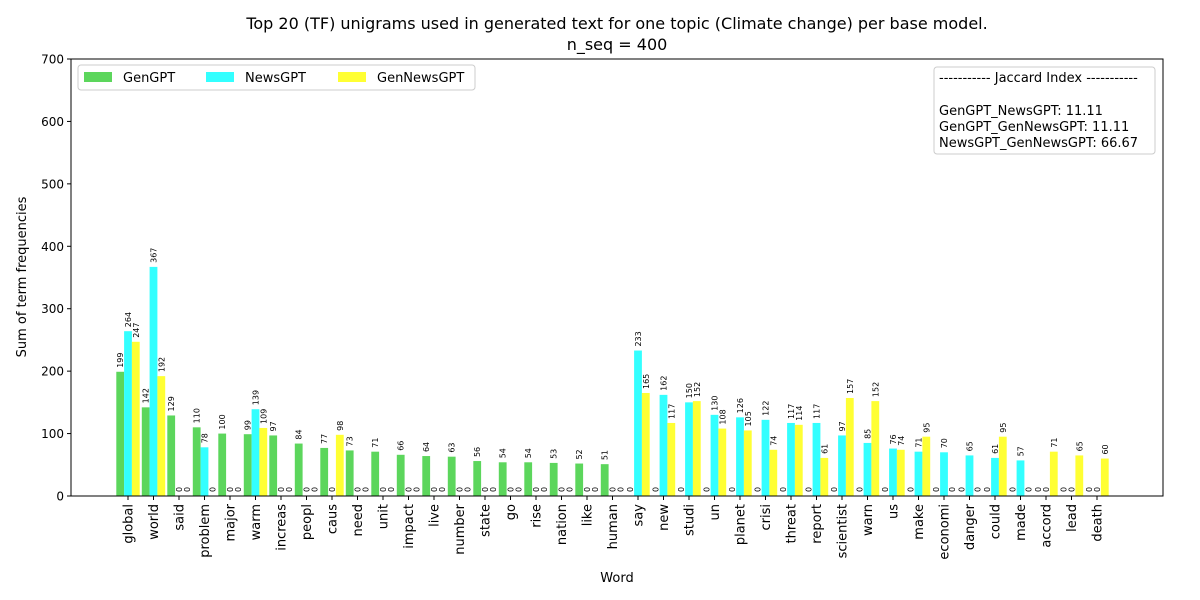  I want to click on x-tick-label: made, so click(1021, 522).